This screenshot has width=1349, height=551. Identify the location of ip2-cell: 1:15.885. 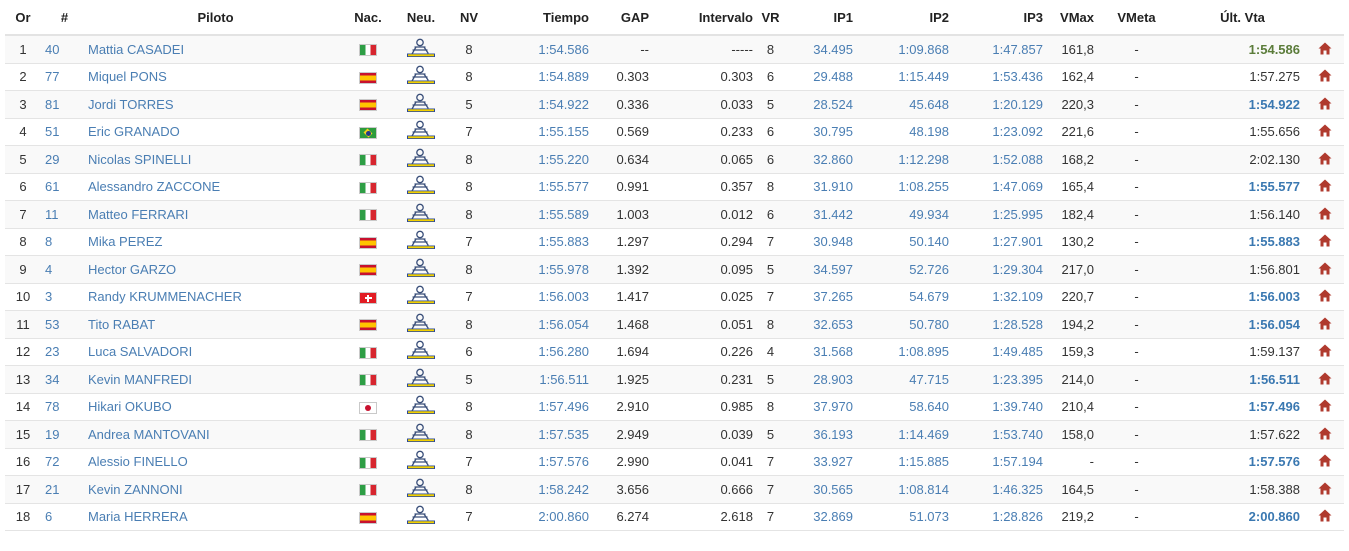
(901, 462).